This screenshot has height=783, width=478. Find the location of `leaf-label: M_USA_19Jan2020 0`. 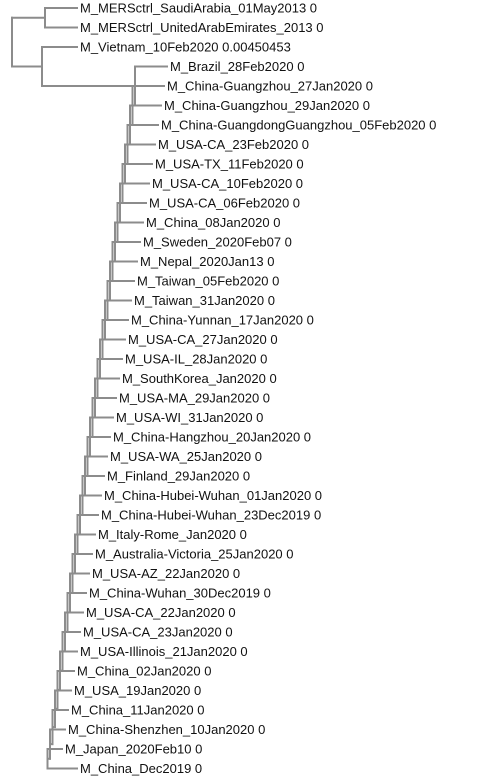

leaf-label: M_USA_19Jan2020 0 is located at coordinates (137, 690).